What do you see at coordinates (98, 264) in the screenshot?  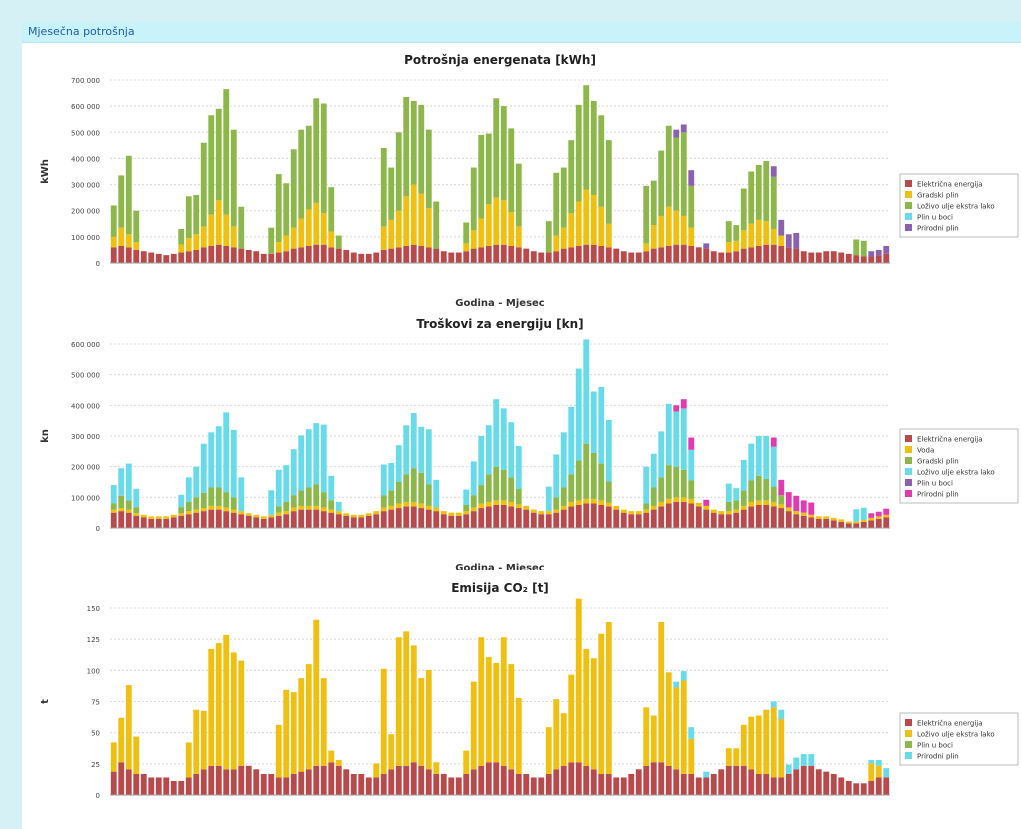 I see `y-tick-label: 0` at bounding box center [98, 264].